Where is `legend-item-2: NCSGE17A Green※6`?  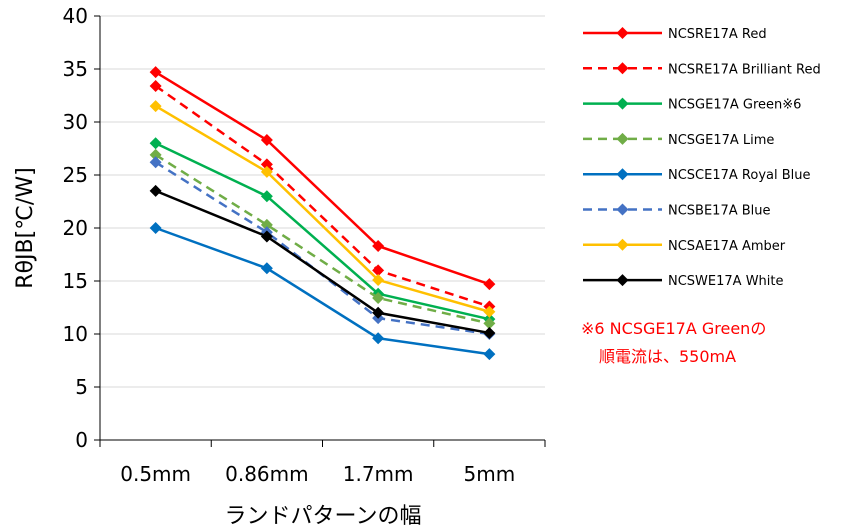 legend-item-2: NCSGE17A Green※6 is located at coordinates (692, 105).